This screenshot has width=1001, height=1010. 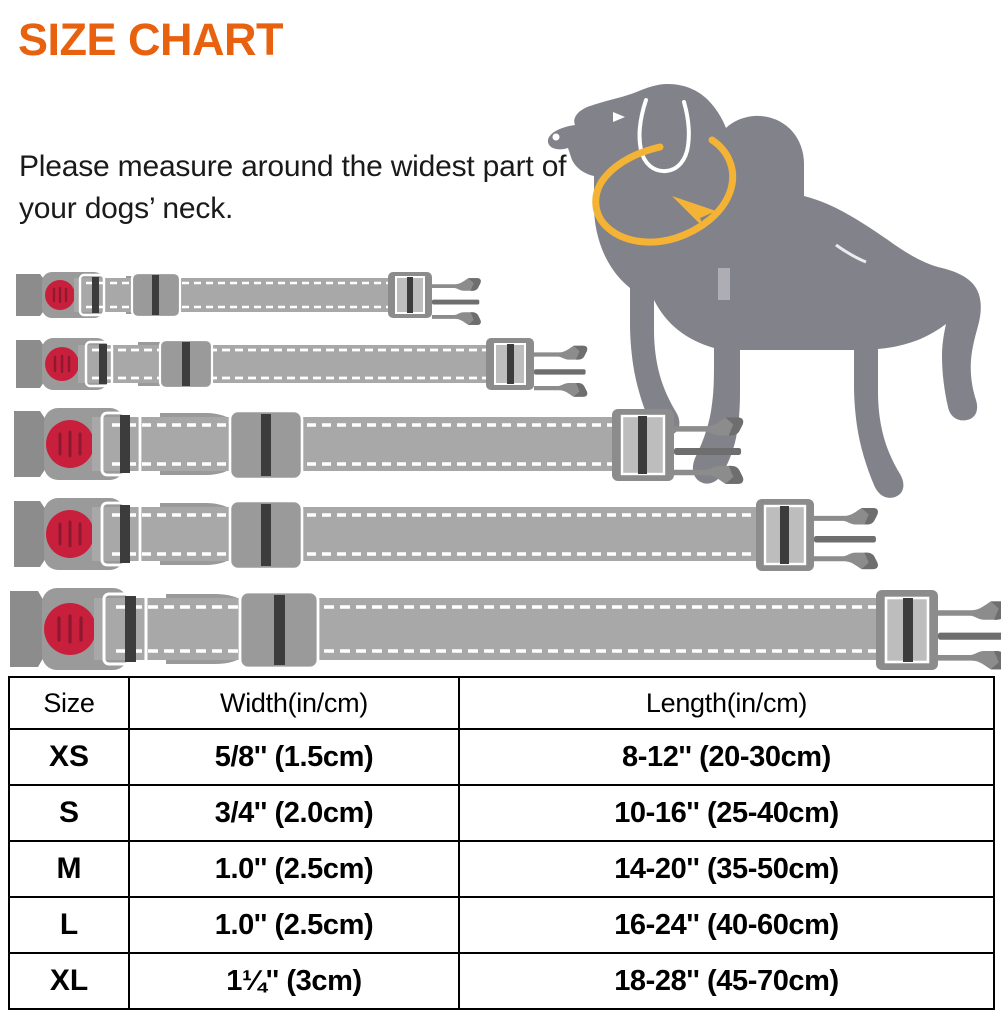 I want to click on loop-arrowhead, so click(x=694, y=212).